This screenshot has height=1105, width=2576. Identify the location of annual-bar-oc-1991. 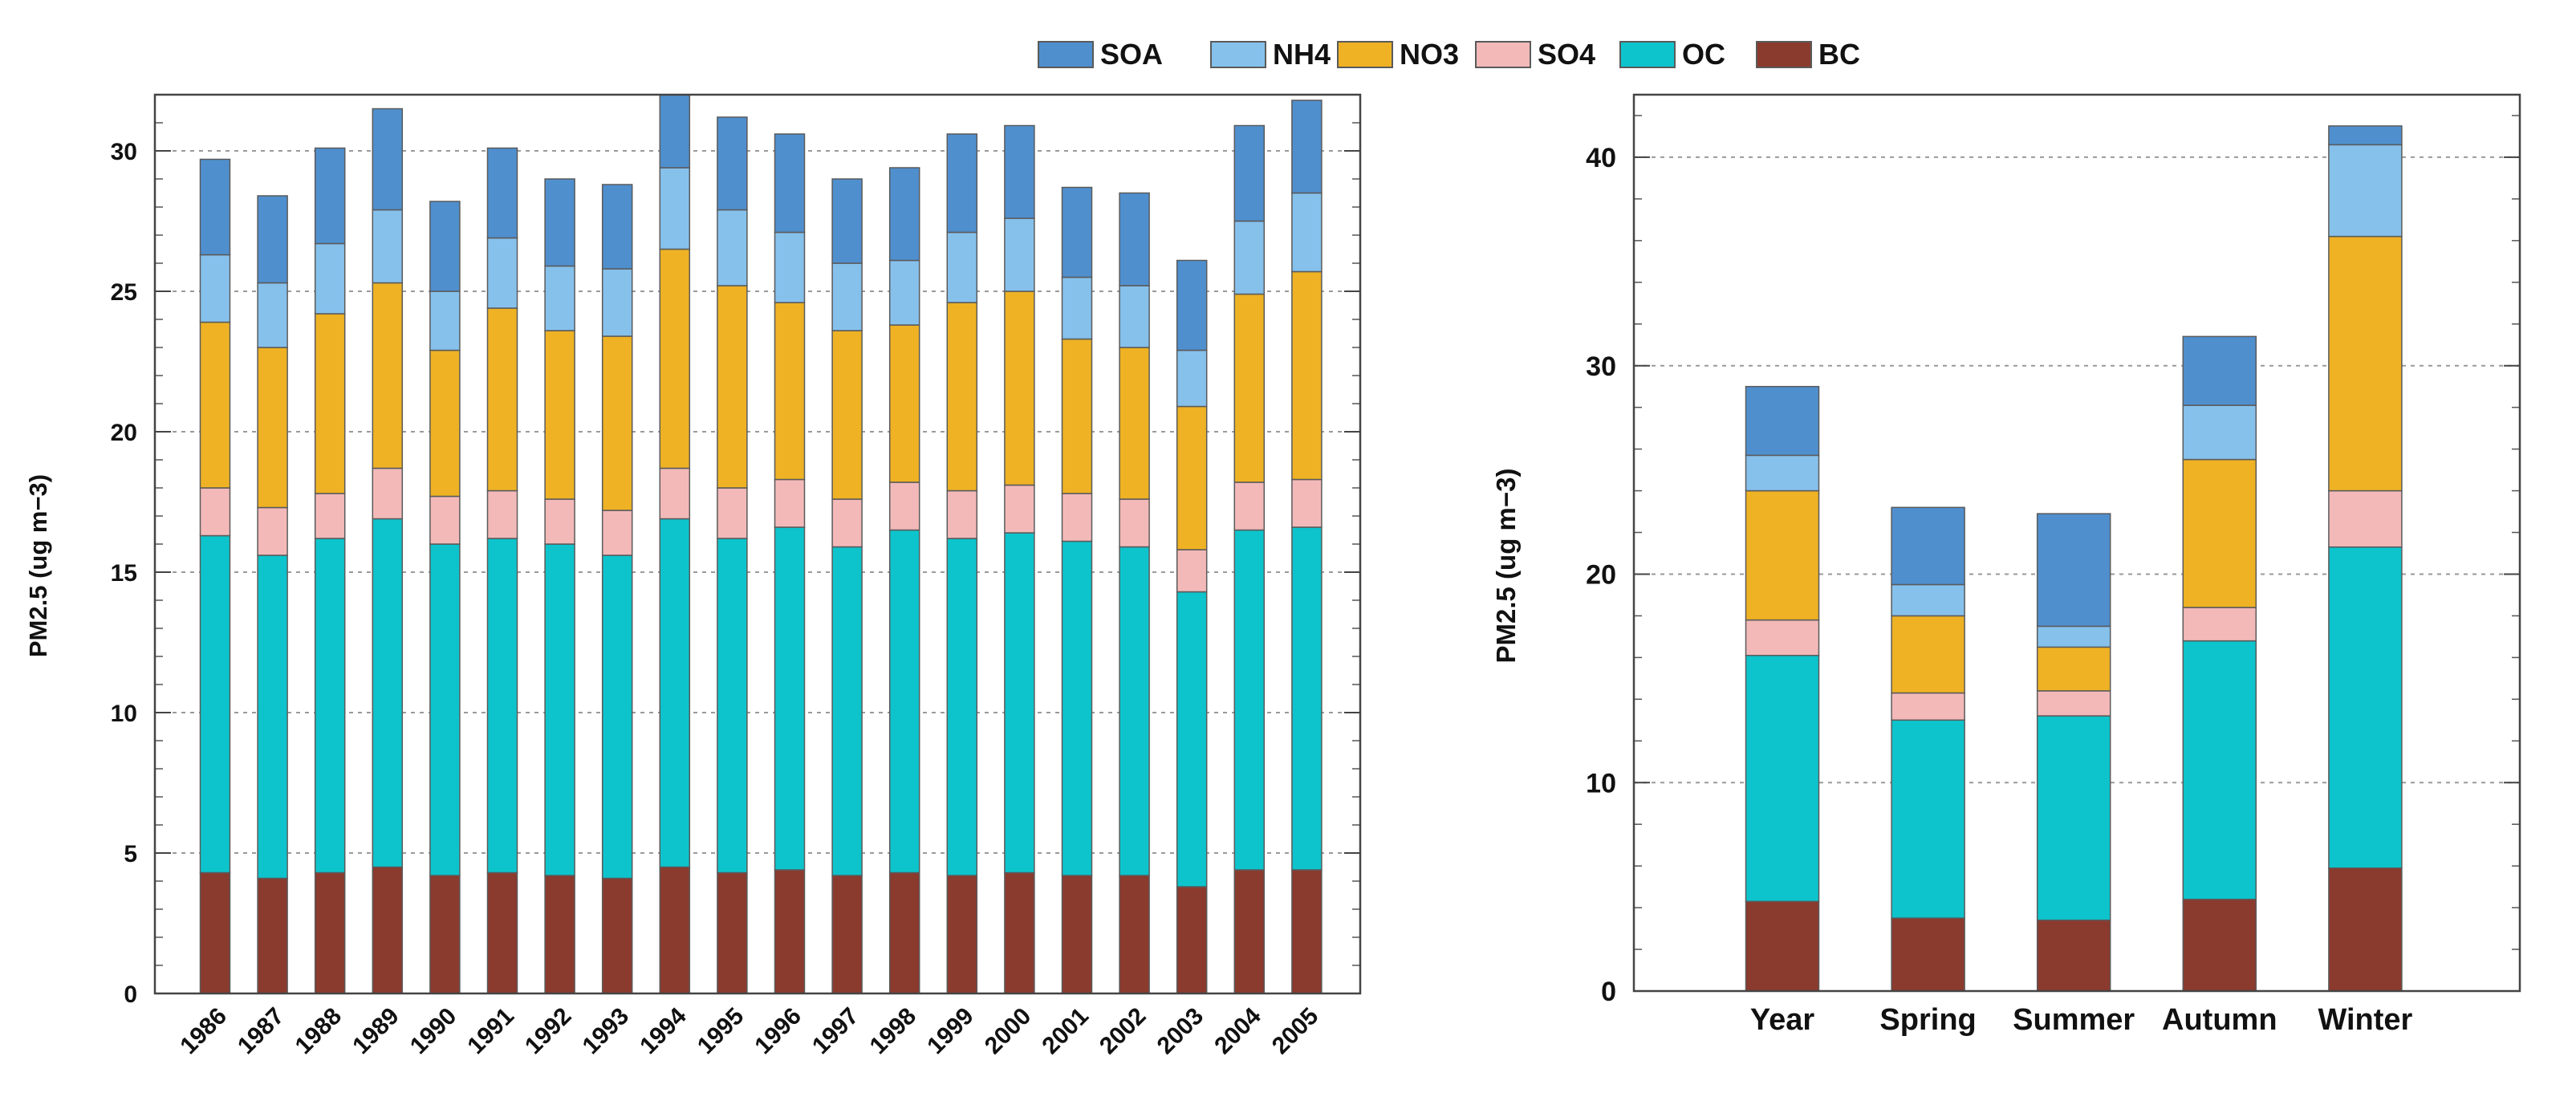
(502, 706).